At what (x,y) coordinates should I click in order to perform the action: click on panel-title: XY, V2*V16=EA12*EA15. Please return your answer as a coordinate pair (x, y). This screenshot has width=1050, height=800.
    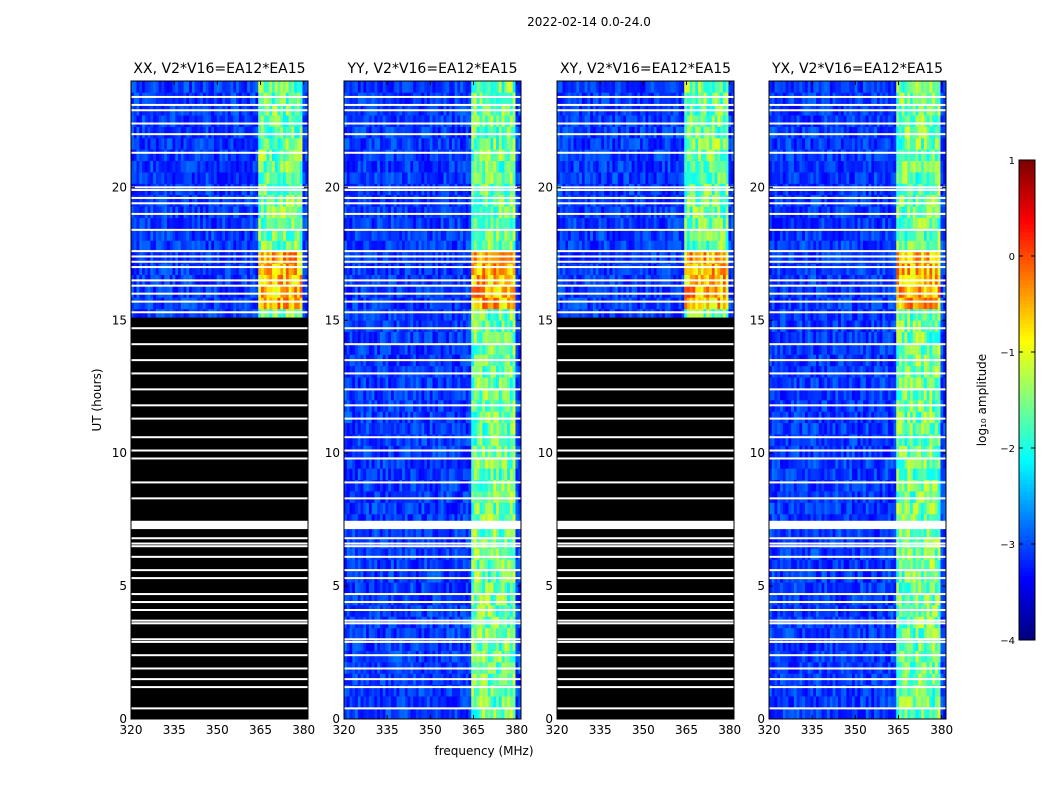
    Looking at the image, I should click on (645, 69).